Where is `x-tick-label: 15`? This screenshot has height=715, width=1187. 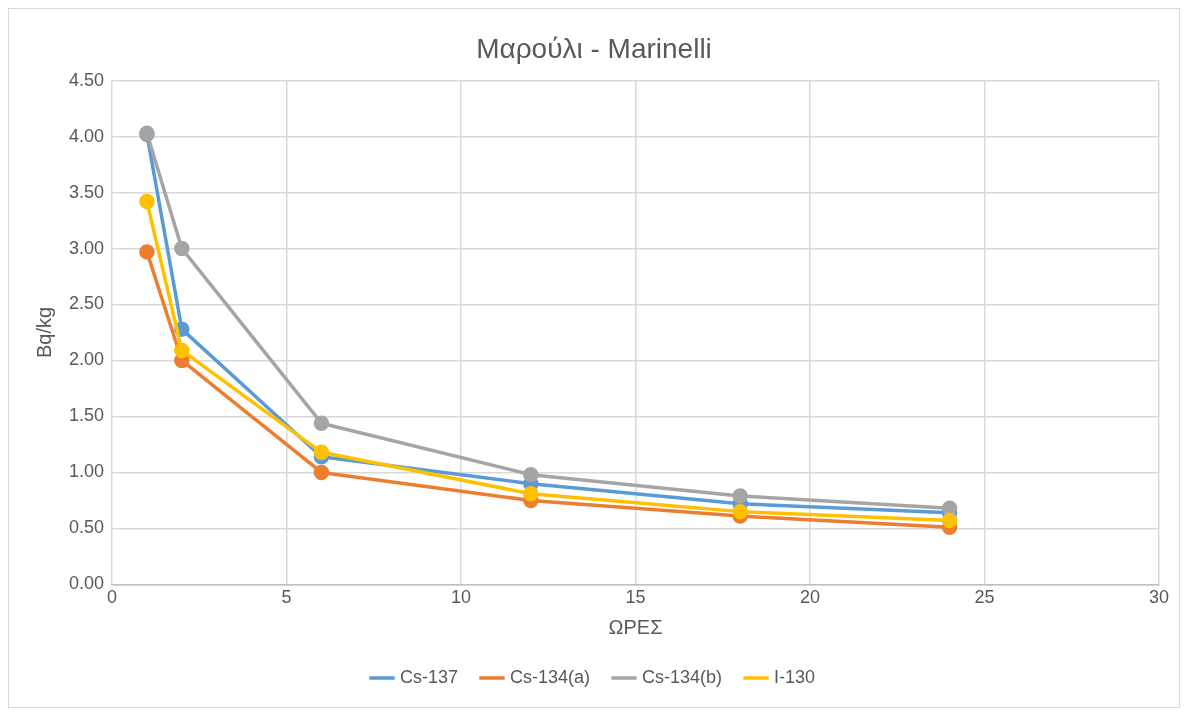 x-tick-label: 15 is located at coordinates (635, 597).